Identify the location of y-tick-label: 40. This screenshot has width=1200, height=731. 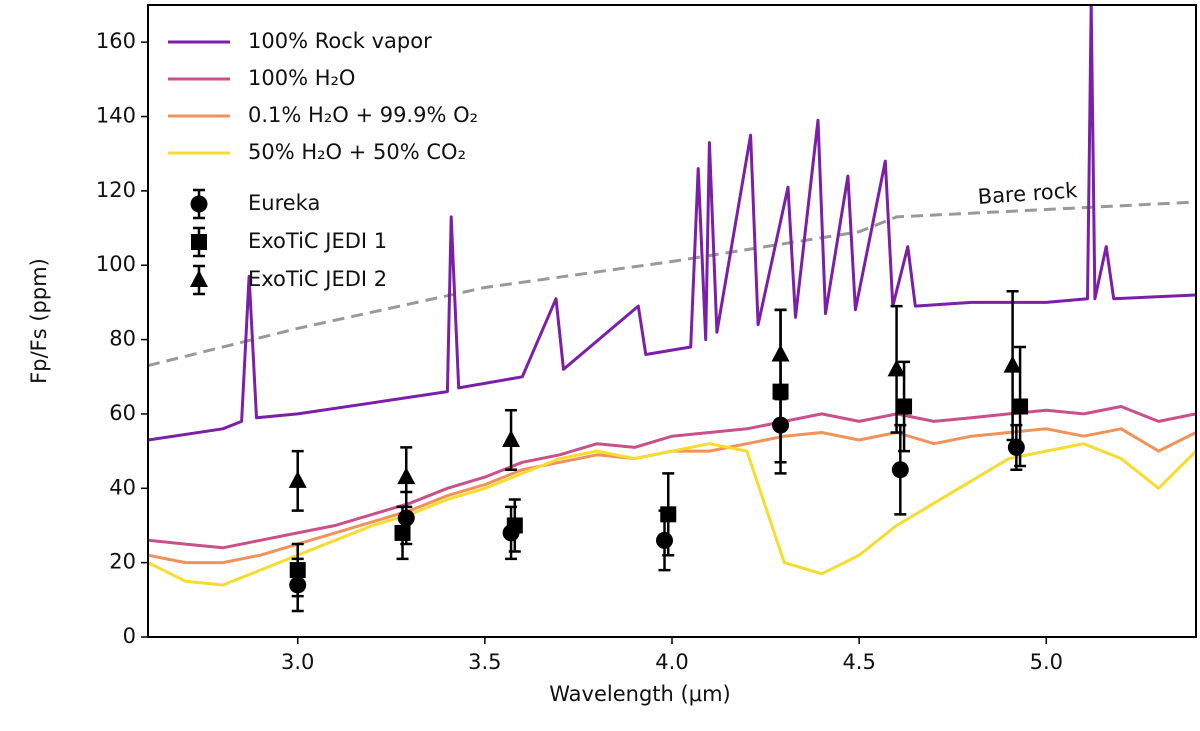
(122, 487).